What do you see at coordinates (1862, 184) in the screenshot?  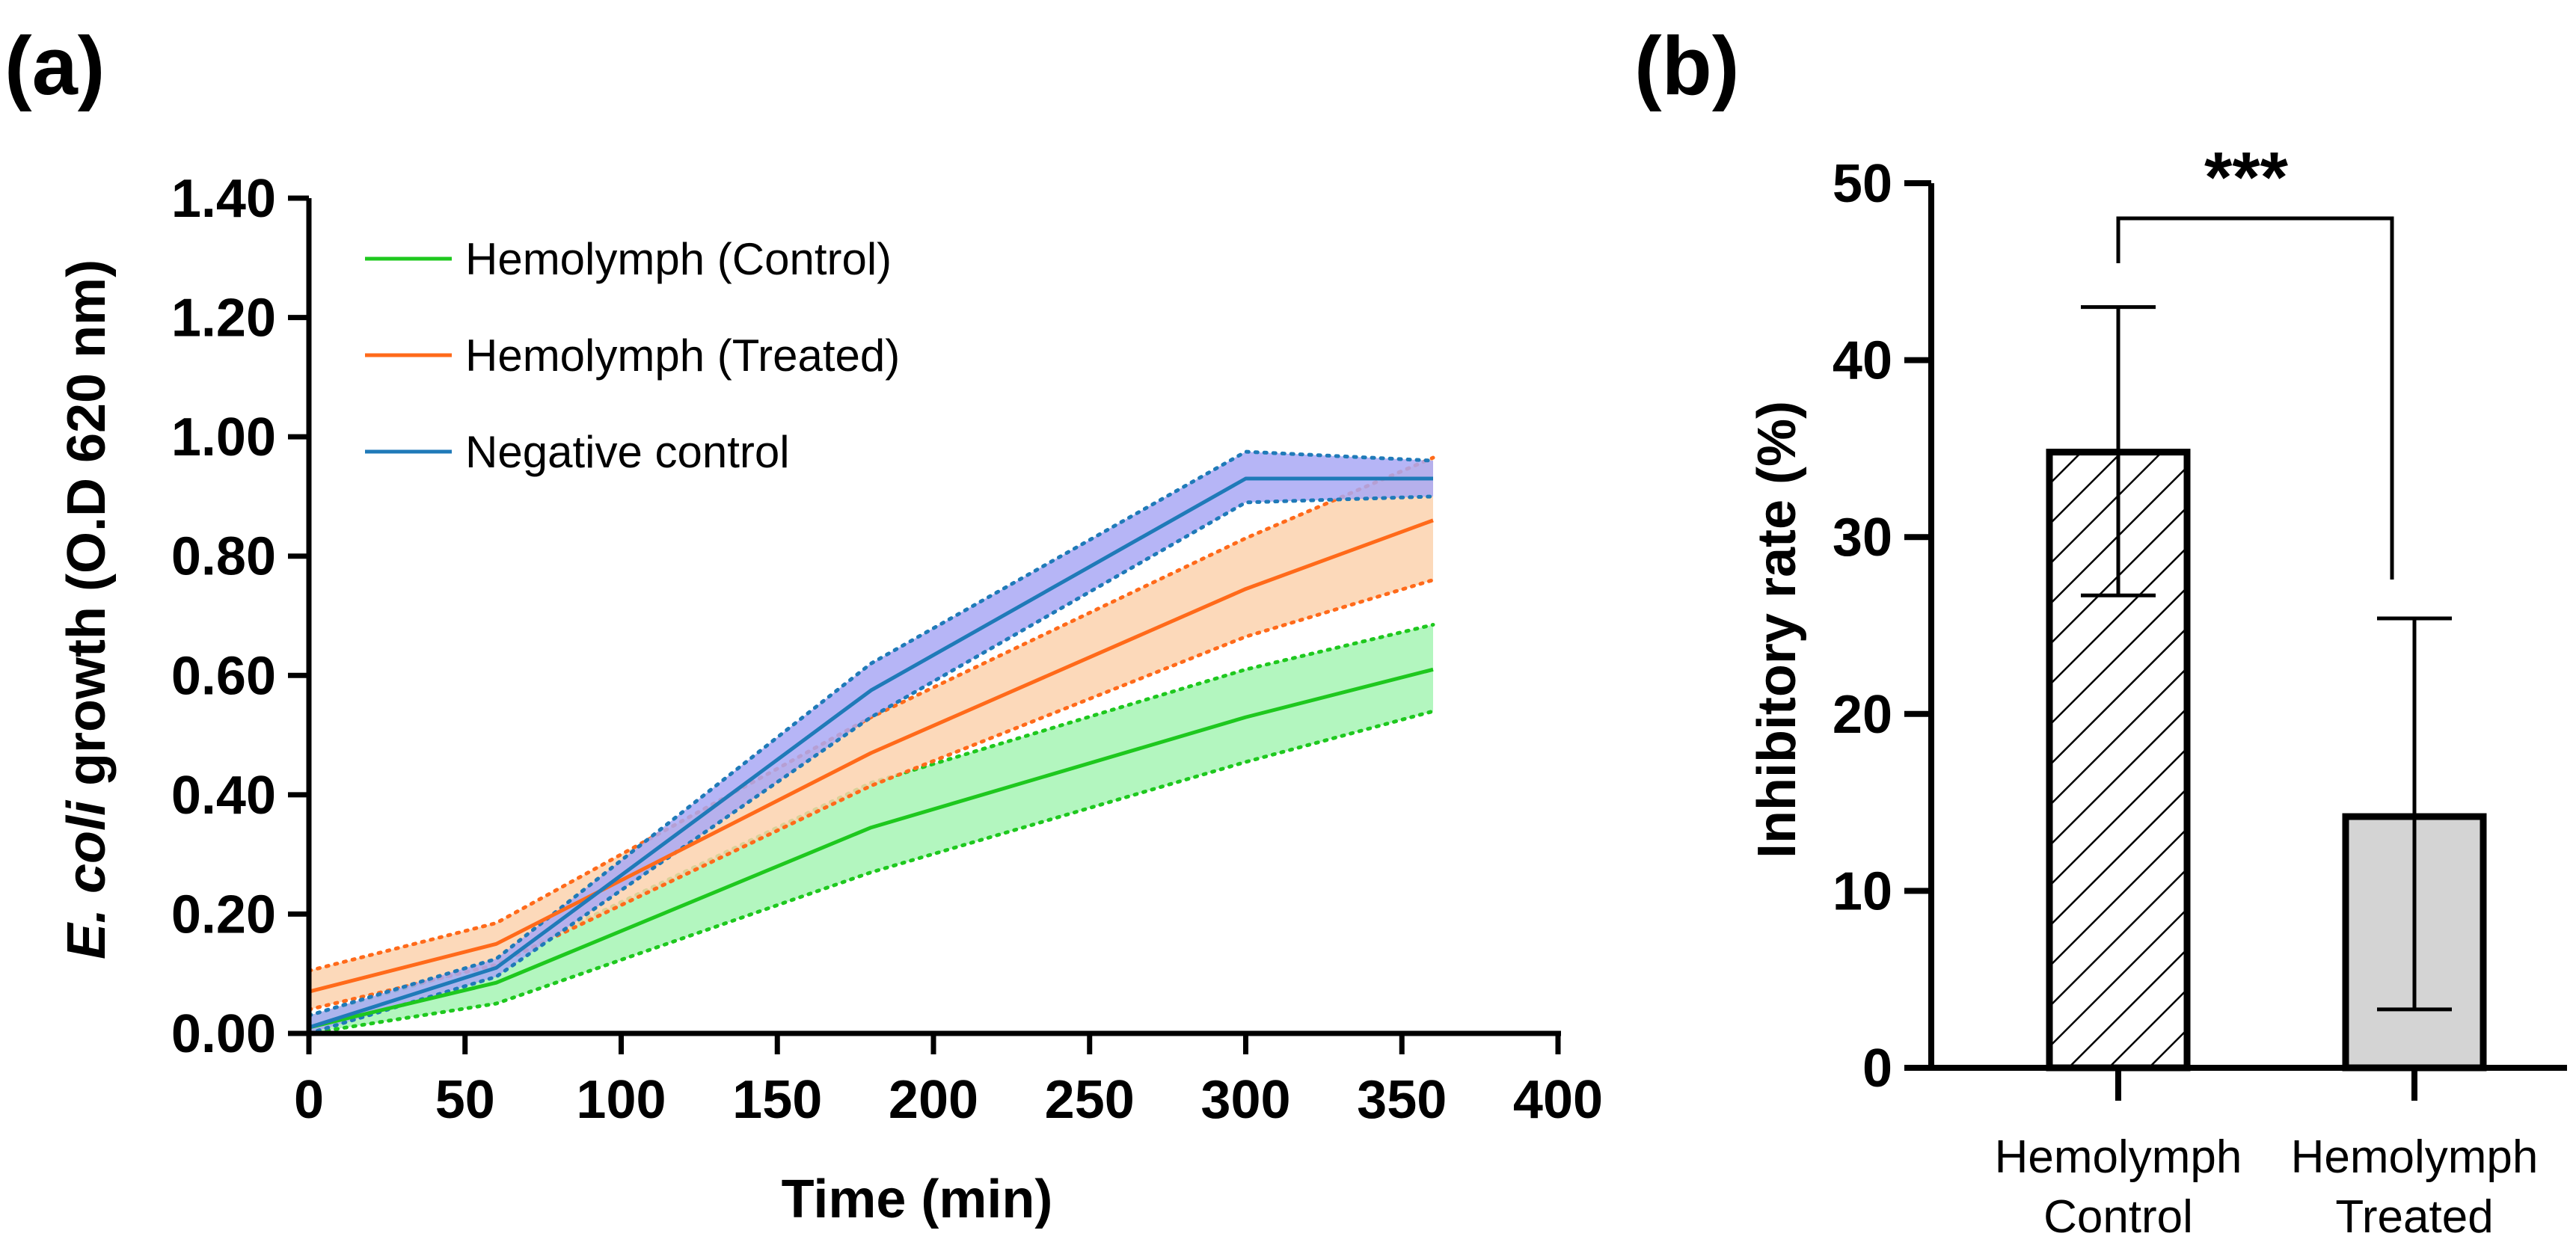 I see `bar-y-tick-label: 50` at bounding box center [1862, 184].